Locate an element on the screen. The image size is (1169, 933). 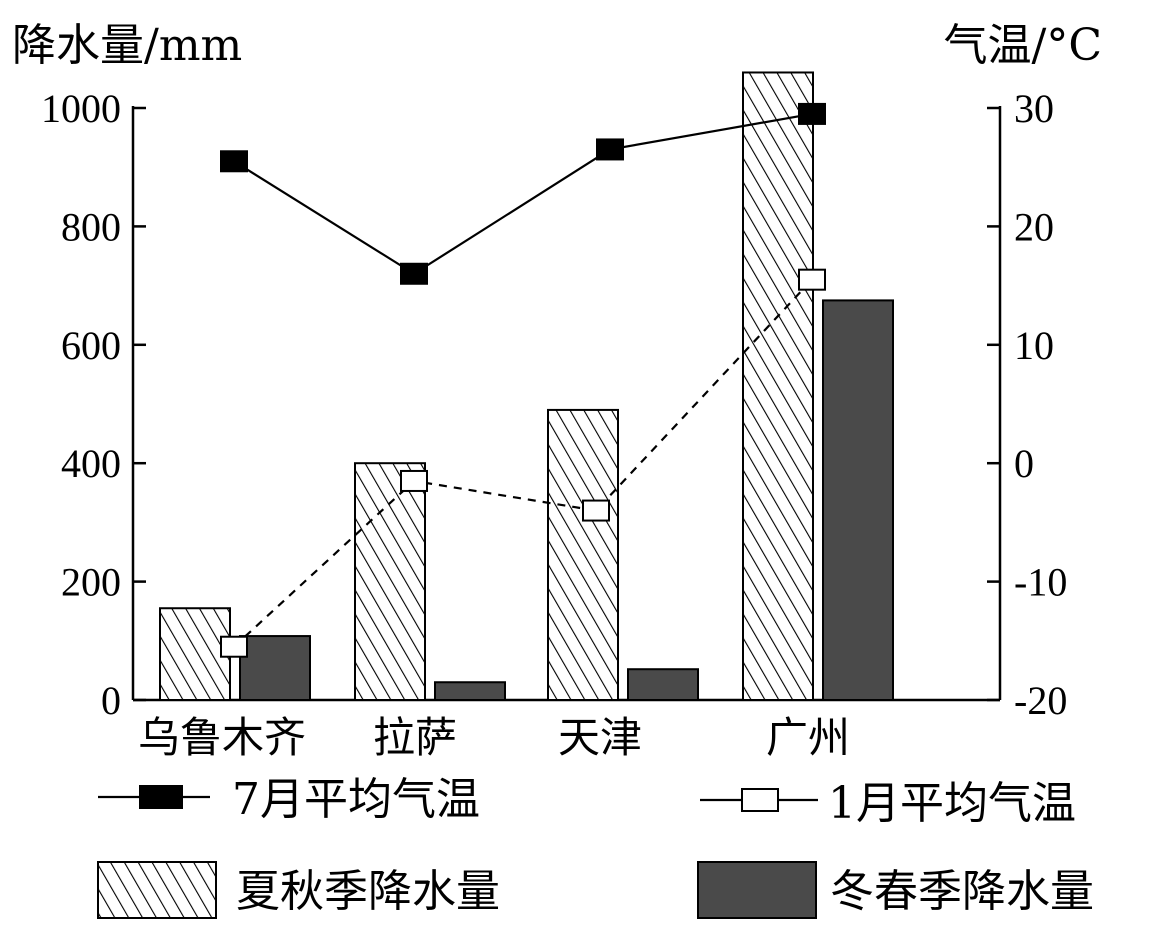
category-label: 天津 is located at coordinates (600, 737).